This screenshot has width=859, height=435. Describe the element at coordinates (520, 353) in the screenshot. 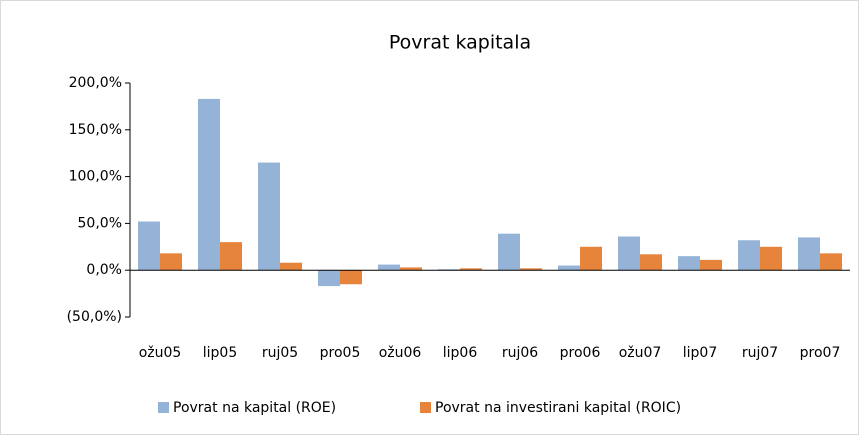

I see `x-tick-label: ruj06` at that location.